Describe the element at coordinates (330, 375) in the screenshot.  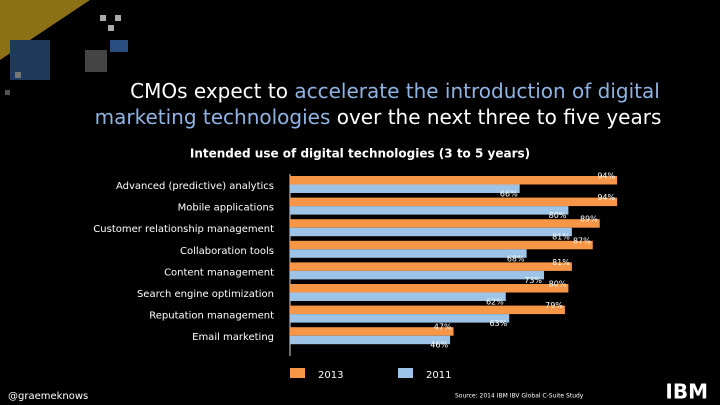
I see `legend-label: 2013` at that location.